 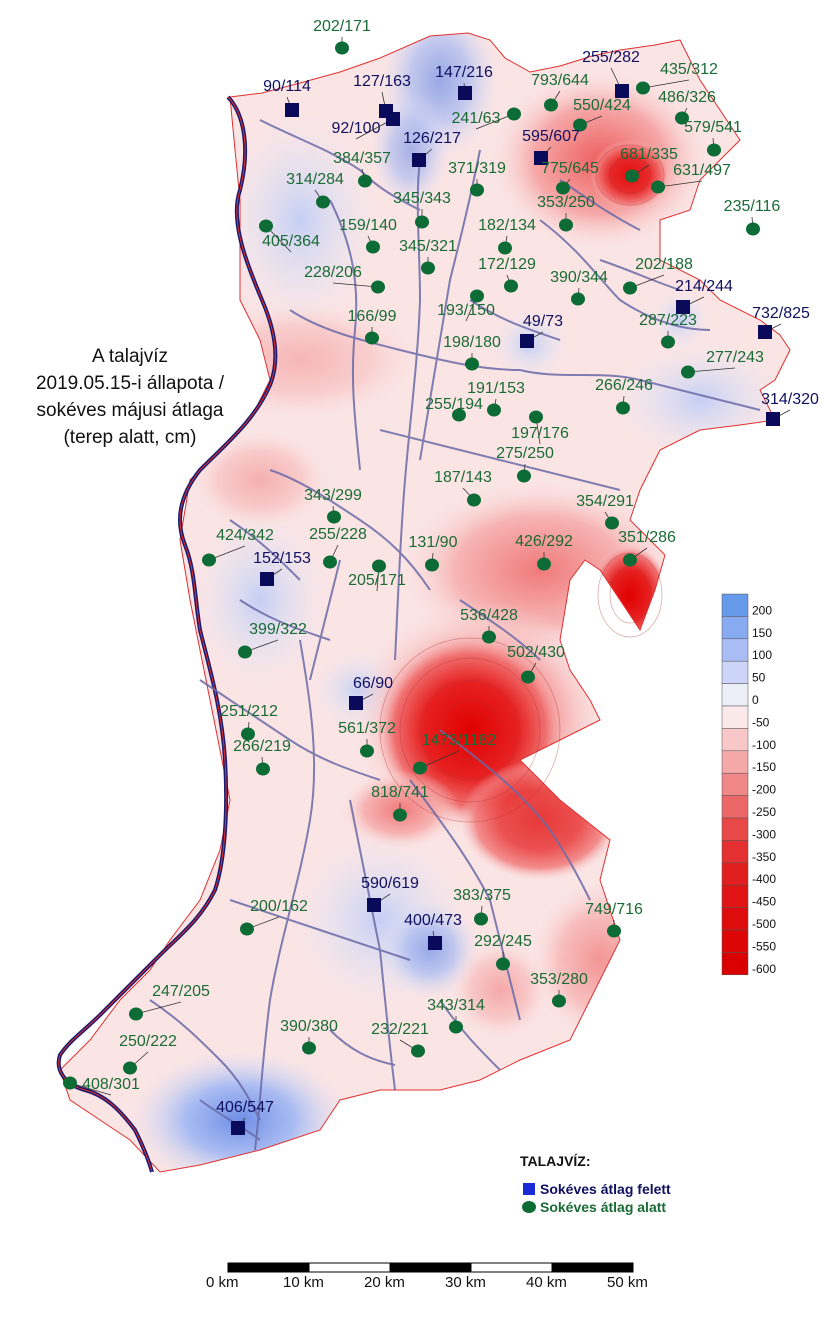 I want to click on well-label: 255/194, so click(x=454, y=404).